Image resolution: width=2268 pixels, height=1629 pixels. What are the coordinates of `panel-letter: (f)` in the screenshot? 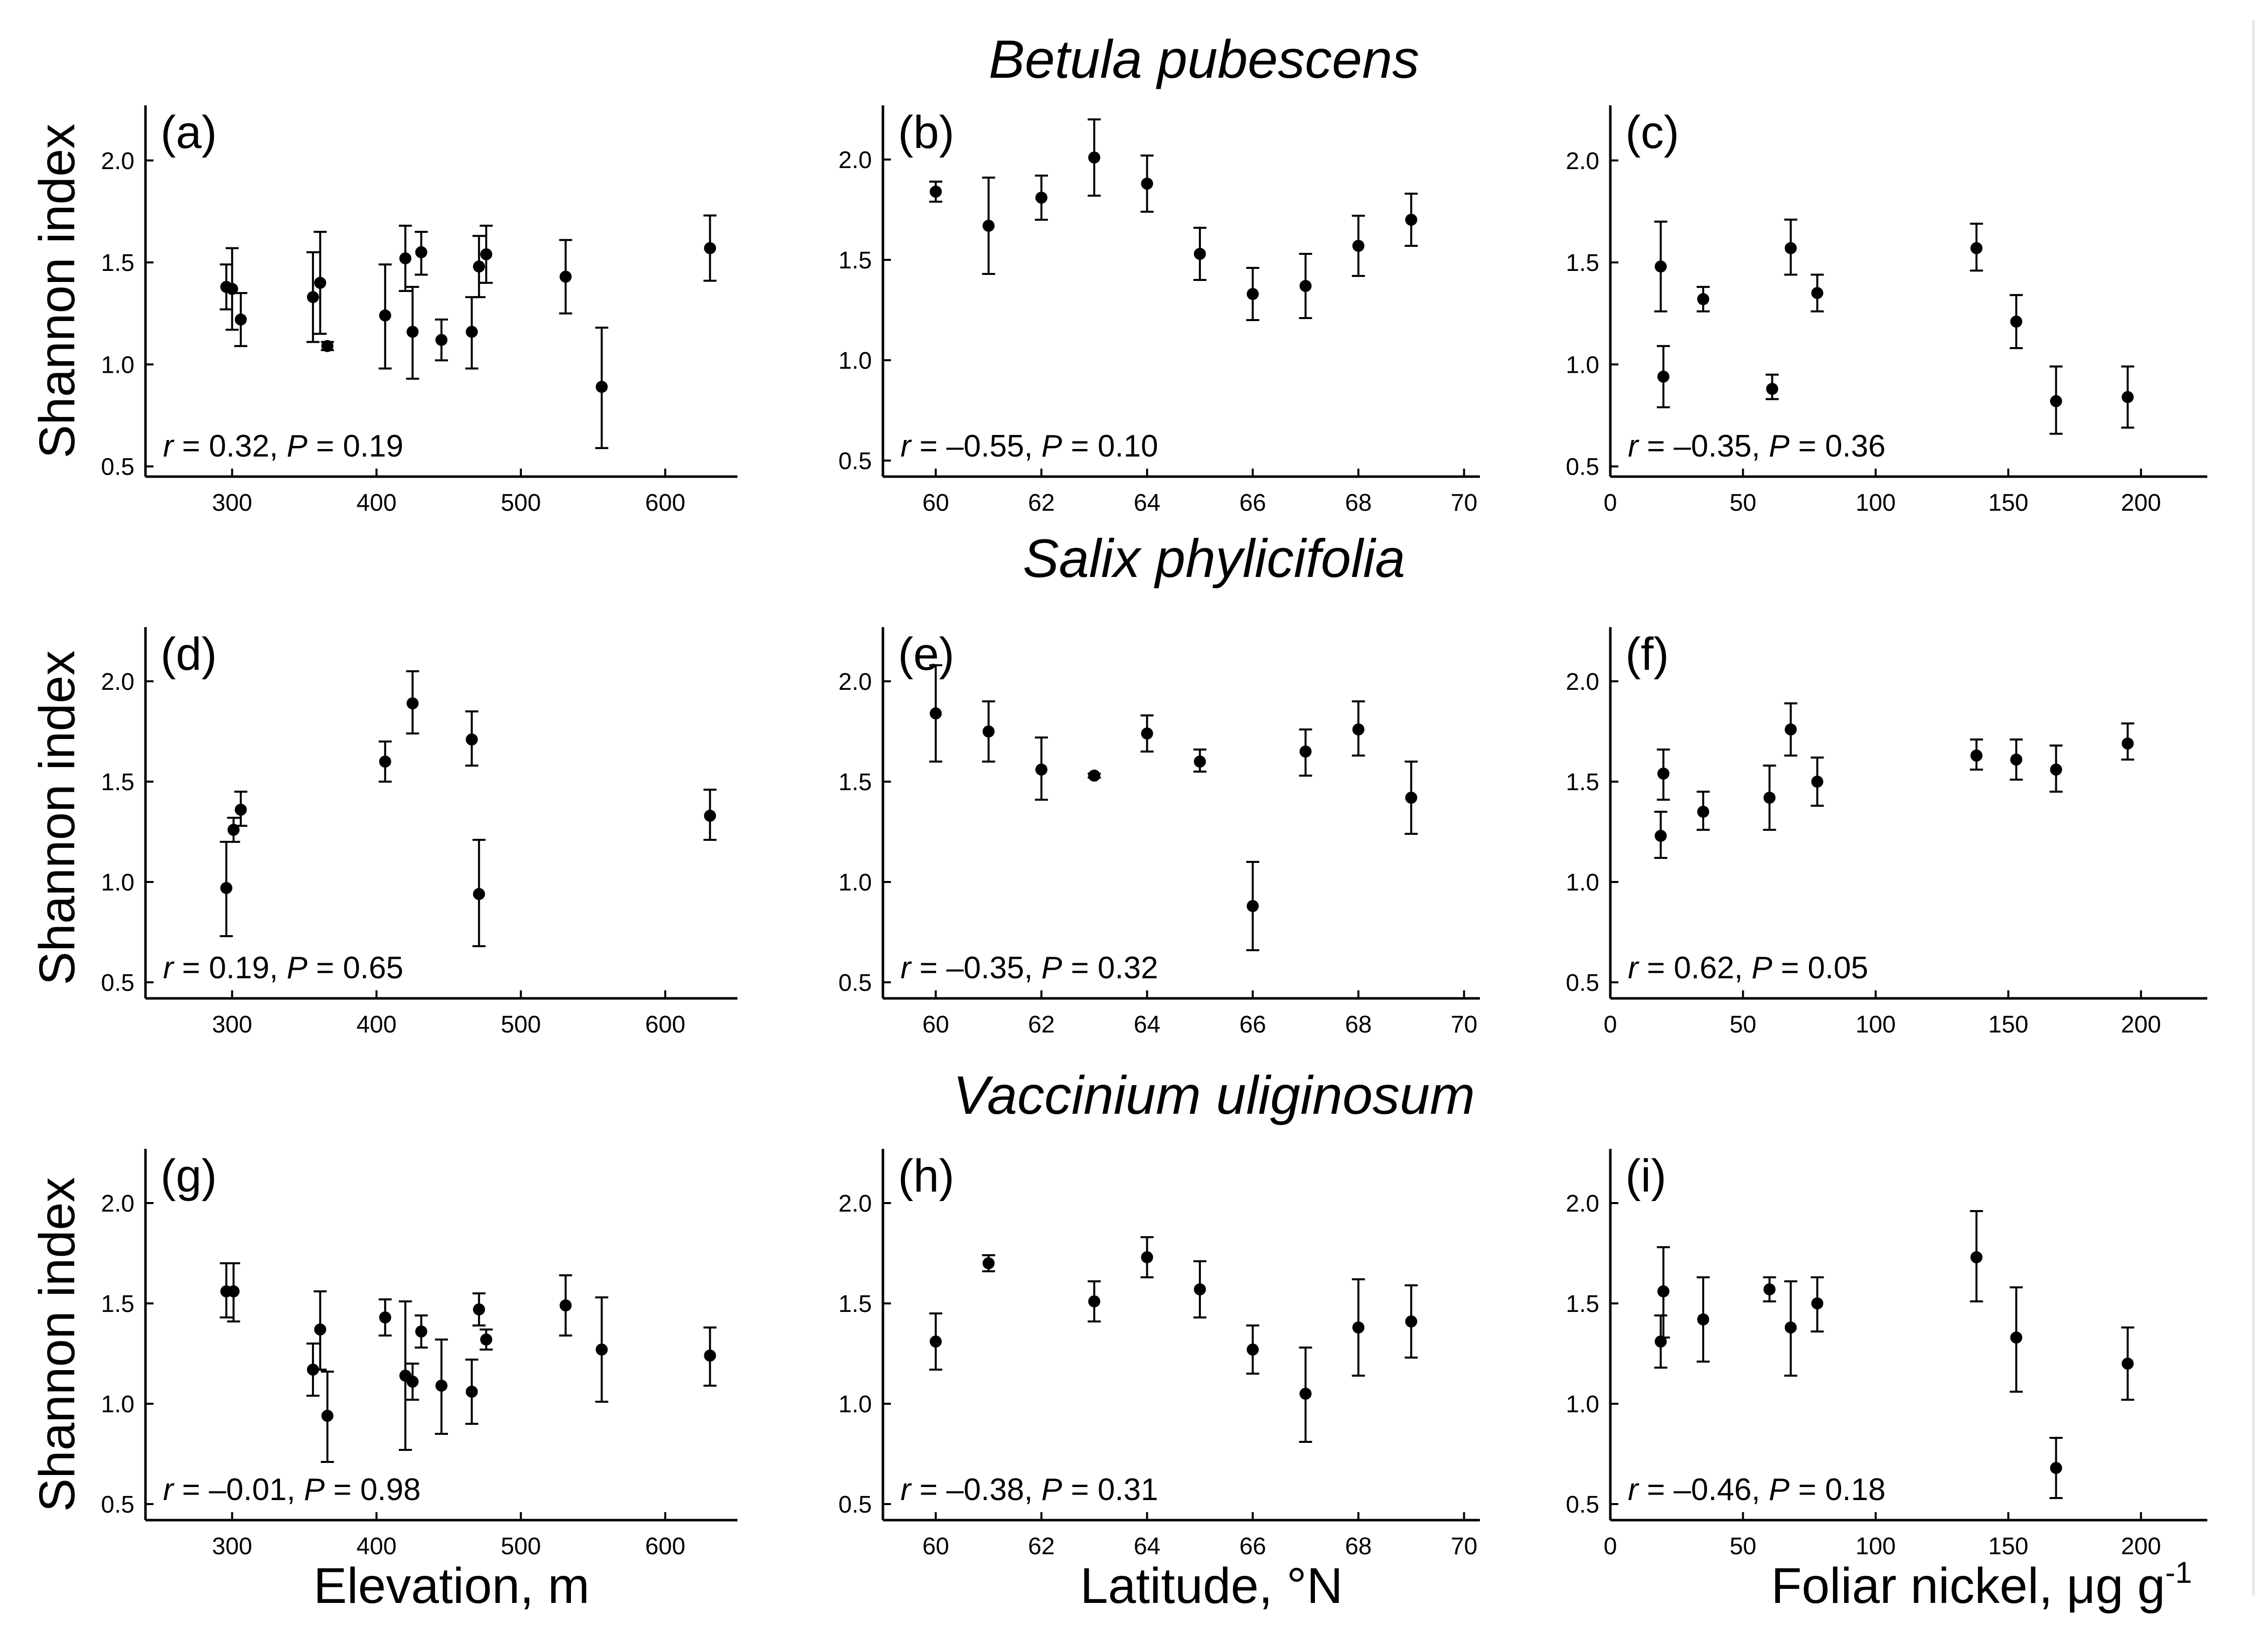 It's located at (1647, 654).